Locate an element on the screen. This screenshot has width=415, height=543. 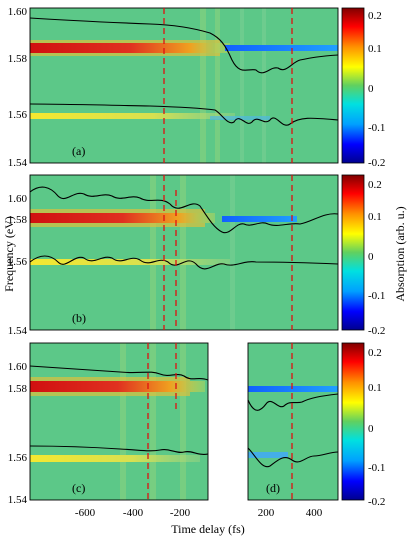
x-tick-labels: -600 -400 -200 200 400 is located at coordinates (199, 513).